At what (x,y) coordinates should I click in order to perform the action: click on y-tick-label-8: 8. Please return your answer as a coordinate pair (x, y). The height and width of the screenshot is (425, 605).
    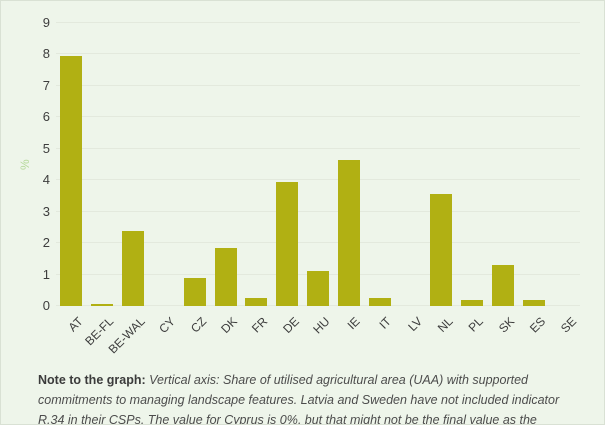
    Looking at the image, I should click on (46, 54).